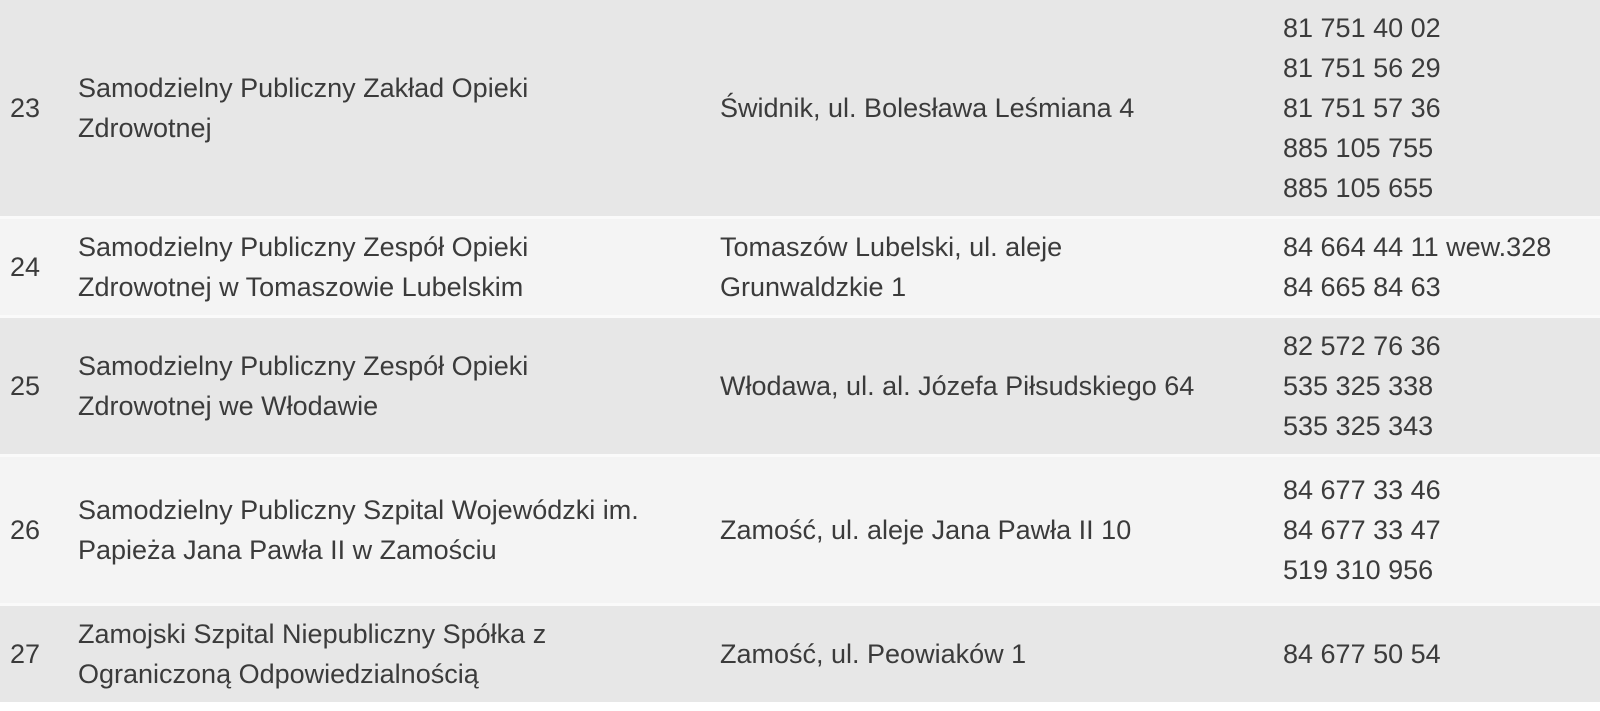 This screenshot has width=1600, height=711. Describe the element at coordinates (1437, 385) in the screenshot. I see `phone-numbers-cell: 82 572 76 36 535 325 338 535 325 343` at that location.